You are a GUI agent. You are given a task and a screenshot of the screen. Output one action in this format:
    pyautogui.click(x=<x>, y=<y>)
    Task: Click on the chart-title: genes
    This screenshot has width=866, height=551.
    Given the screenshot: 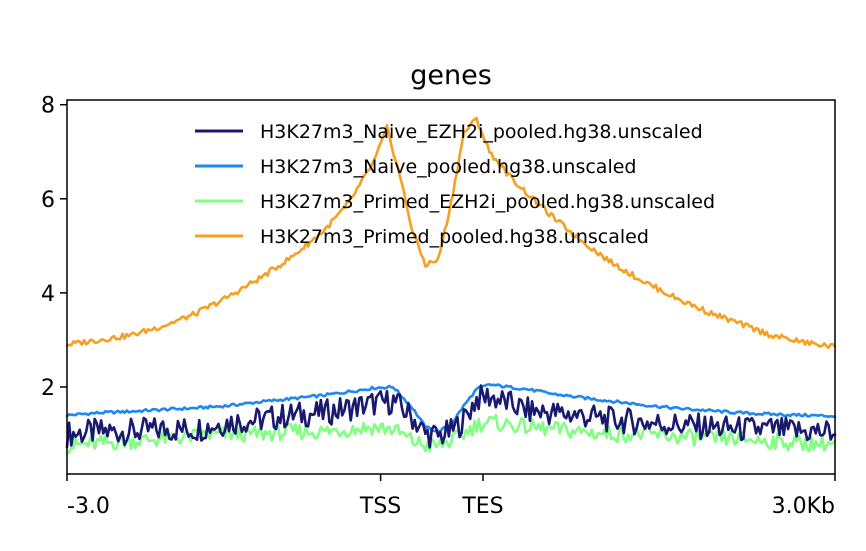 What is the action you would take?
    pyautogui.click(x=451, y=75)
    